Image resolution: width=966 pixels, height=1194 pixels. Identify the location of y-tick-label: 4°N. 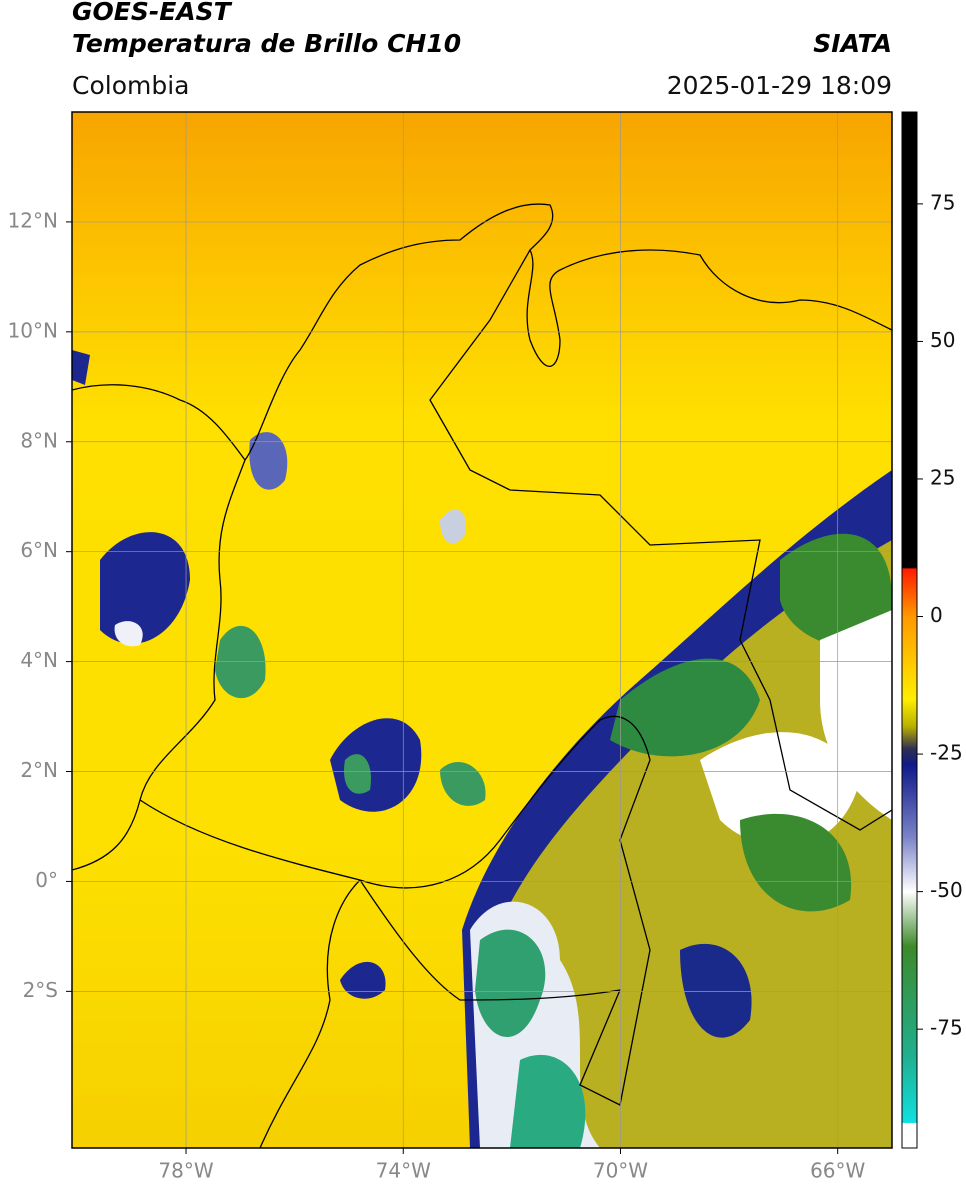
(39, 660).